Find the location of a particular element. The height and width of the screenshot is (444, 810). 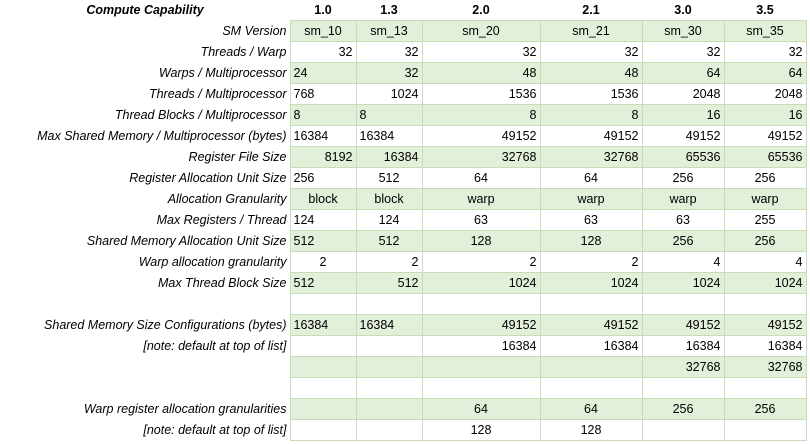

table-row: 32768 32768 is located at coordinates (403, 367).